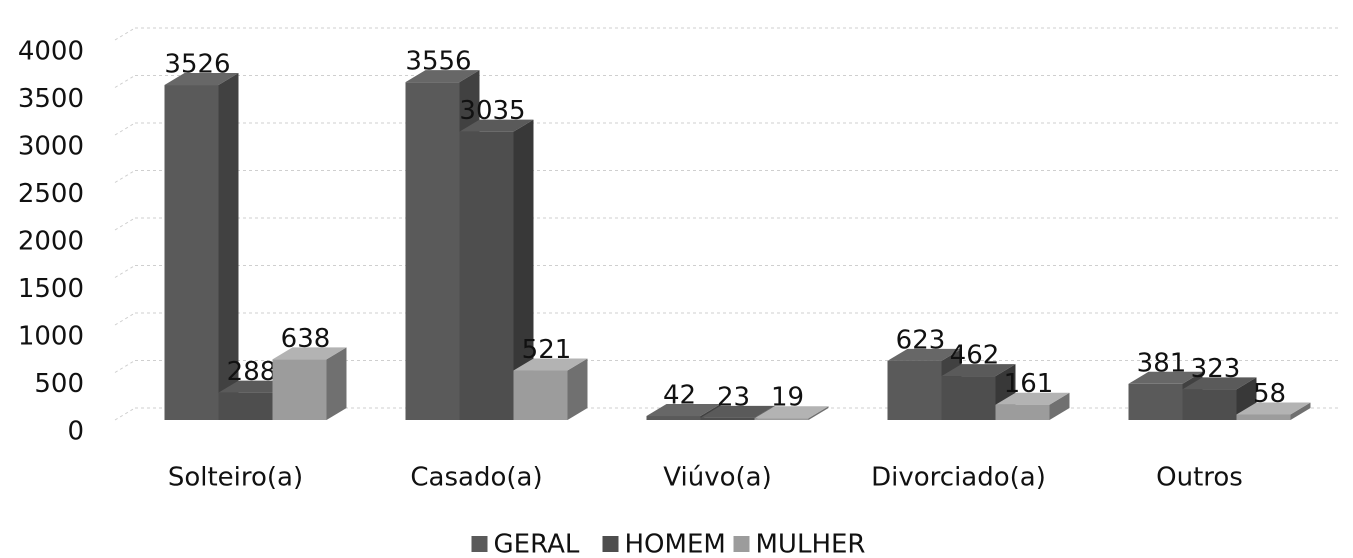 The height and width of the screenshot is (558, 1353). I want to click on data-label: 521, so click(547, 350).